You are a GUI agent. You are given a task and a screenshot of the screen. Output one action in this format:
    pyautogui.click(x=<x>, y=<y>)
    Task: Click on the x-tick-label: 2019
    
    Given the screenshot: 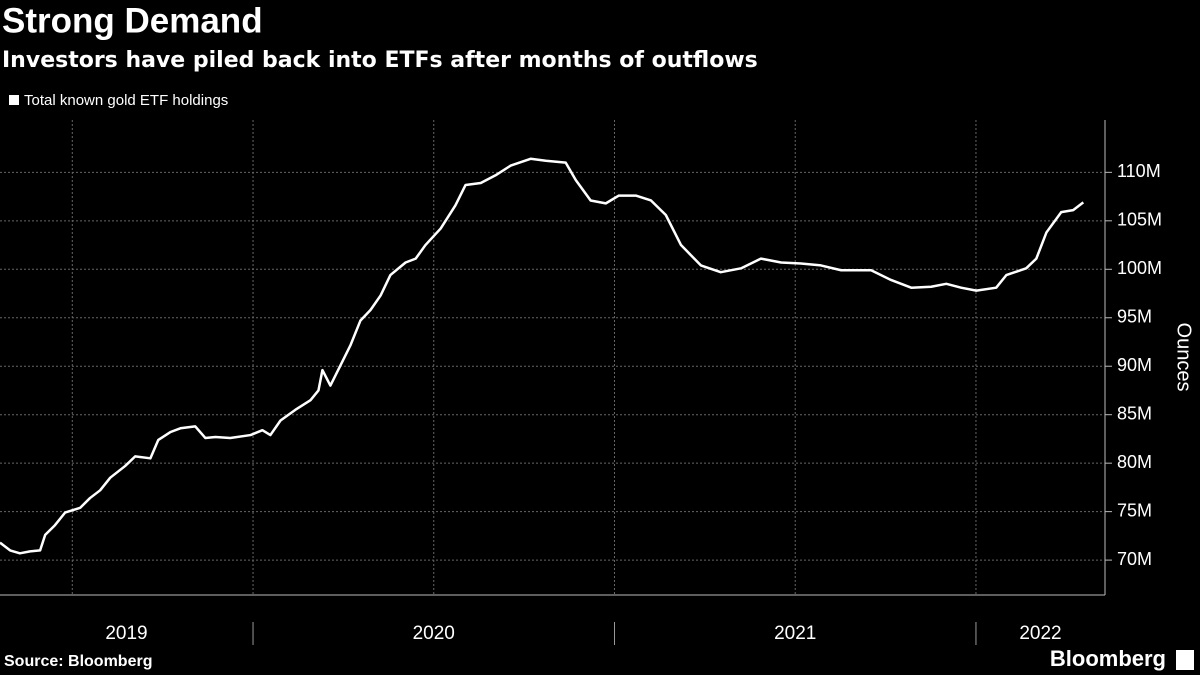 What is the action you would take?
    pyautogui.click(x=126, y=633)
    